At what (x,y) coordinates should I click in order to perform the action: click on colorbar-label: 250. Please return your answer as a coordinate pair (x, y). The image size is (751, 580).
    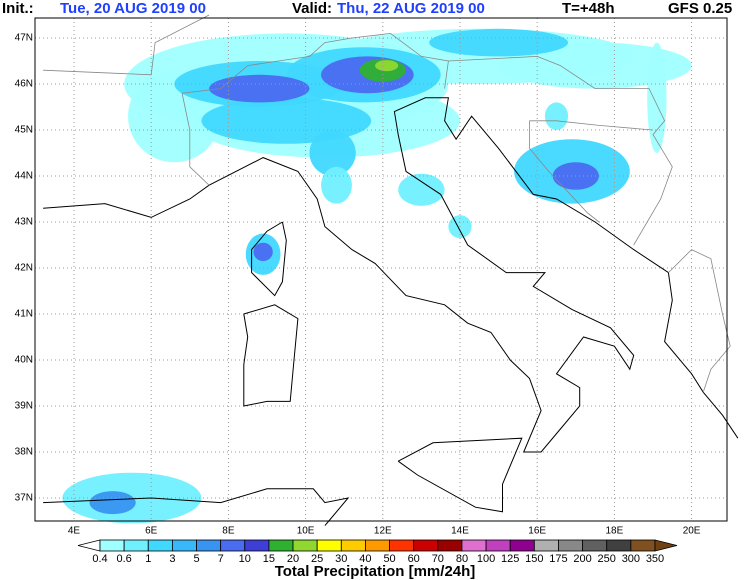
    Looking at the image, I should click on (607, 559).